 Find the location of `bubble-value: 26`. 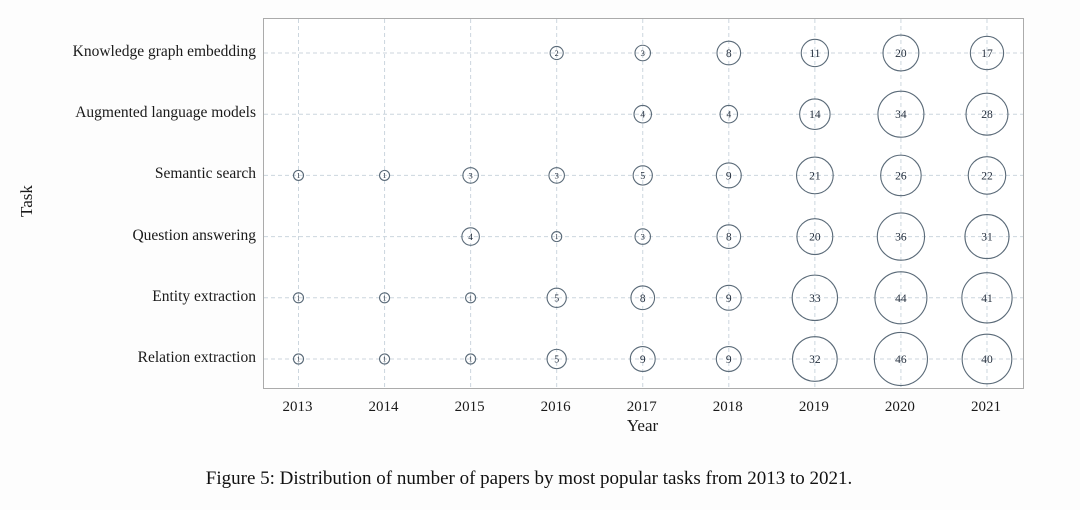

bubble-value: 26 is located at coordinates (901, 176).